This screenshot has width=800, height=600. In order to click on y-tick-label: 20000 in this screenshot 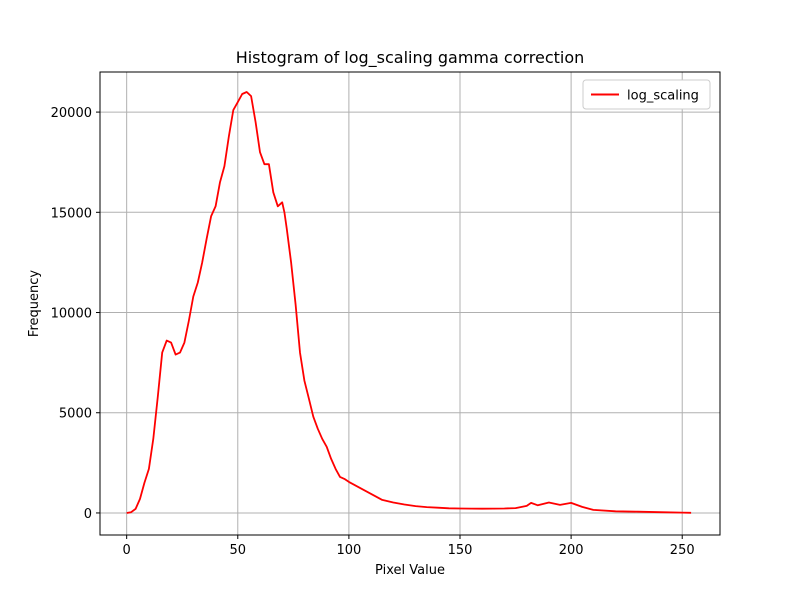, I will do `click(71, 113)`.